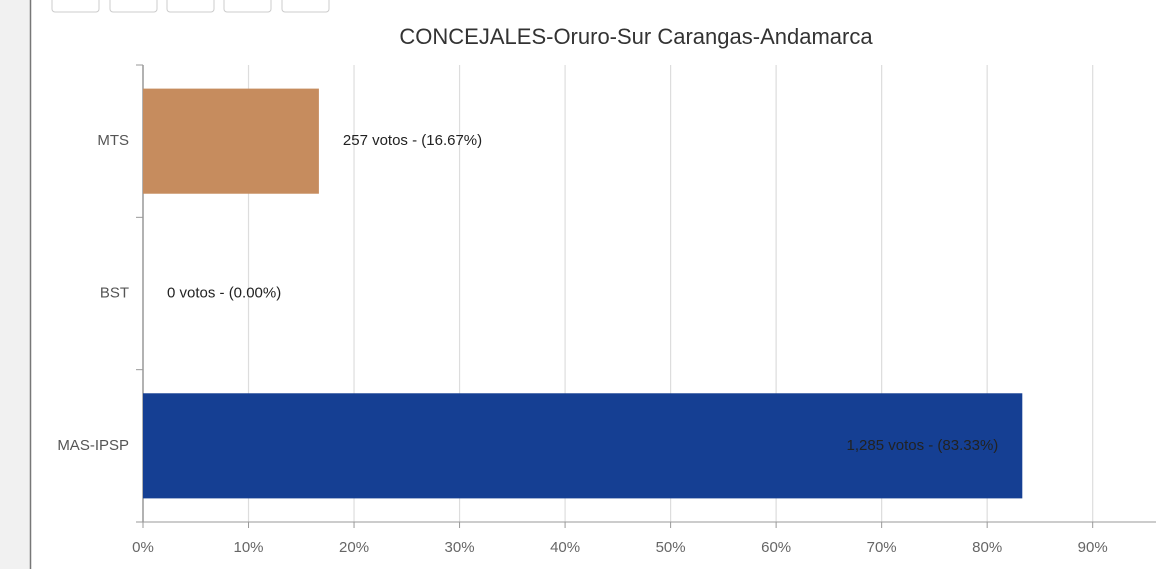 The width and height of the screenshot is (1157, 569). What do you see at coordinates (15, 284) in the screenshot?
I see `page-margin` at bounding box center [15, 284].